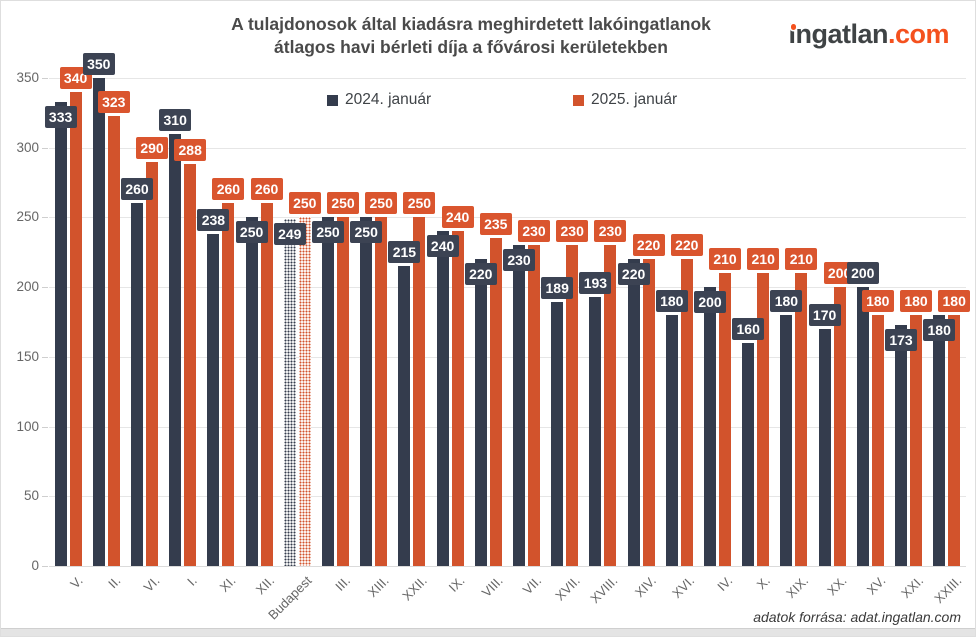  I want to click on data-label-VI-2025: 290, so click(152, 147).